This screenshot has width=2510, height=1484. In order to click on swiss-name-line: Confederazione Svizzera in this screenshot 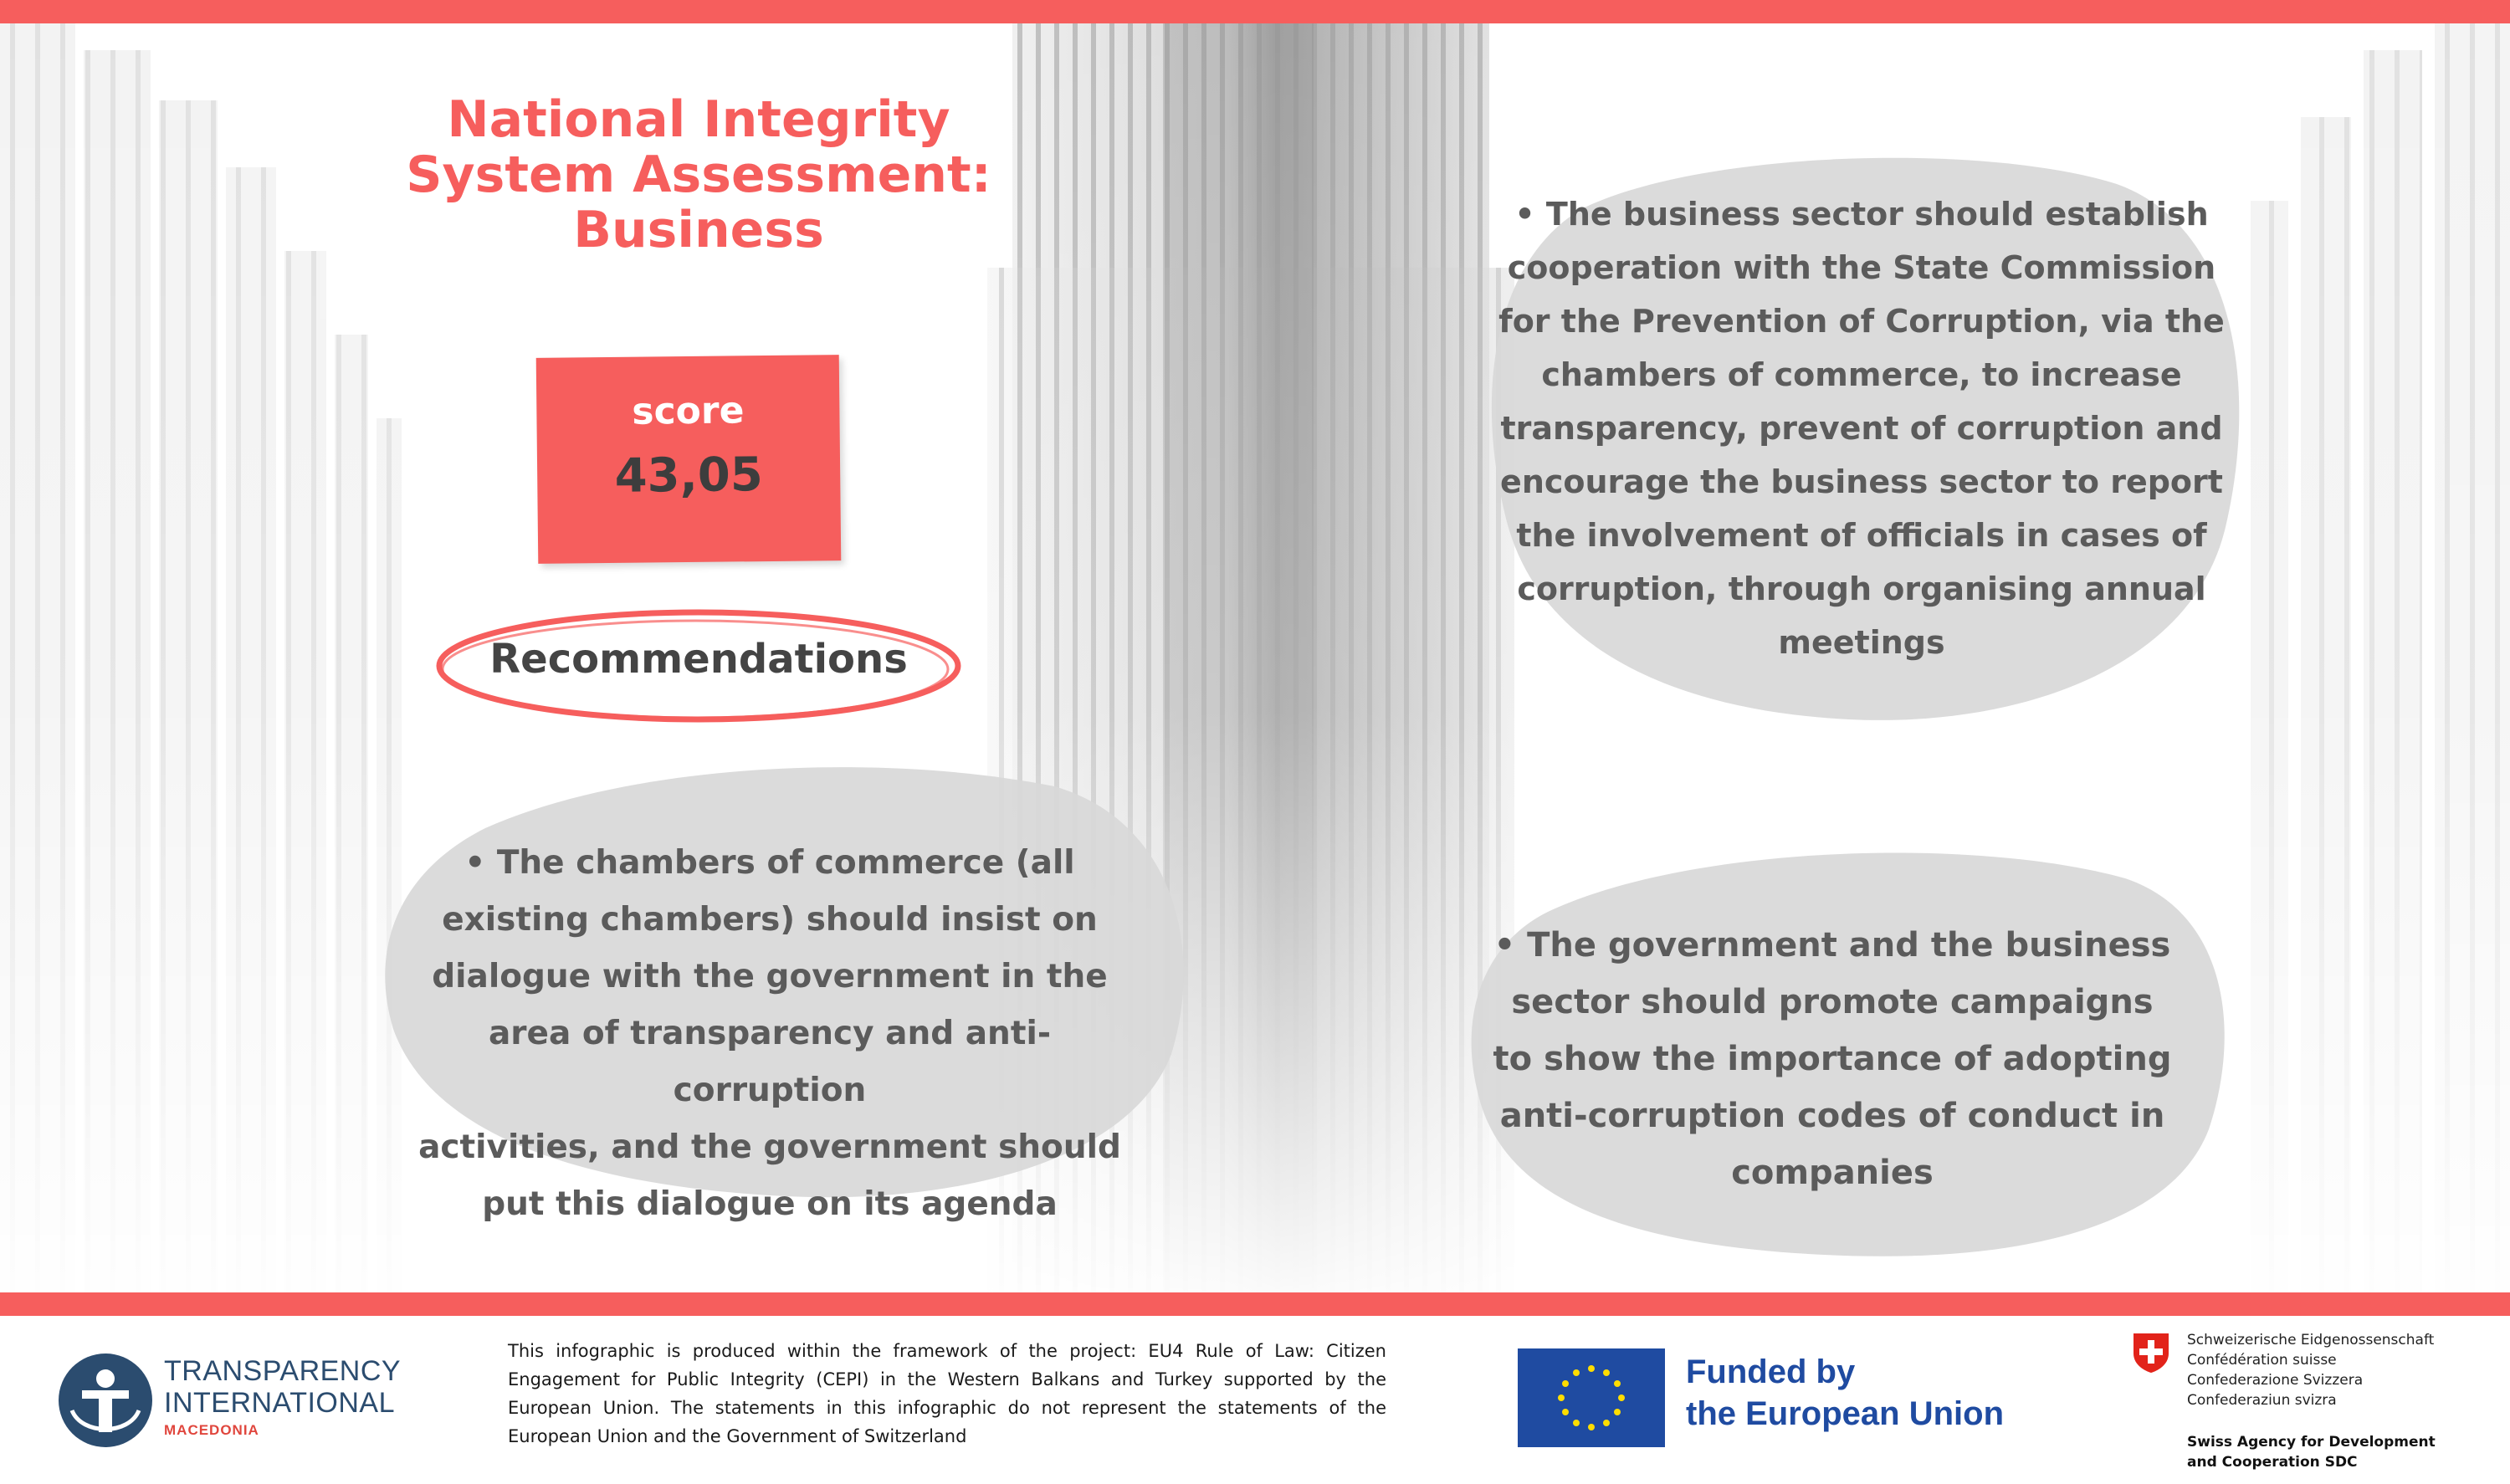, I will do `click(2275, 1380)`.